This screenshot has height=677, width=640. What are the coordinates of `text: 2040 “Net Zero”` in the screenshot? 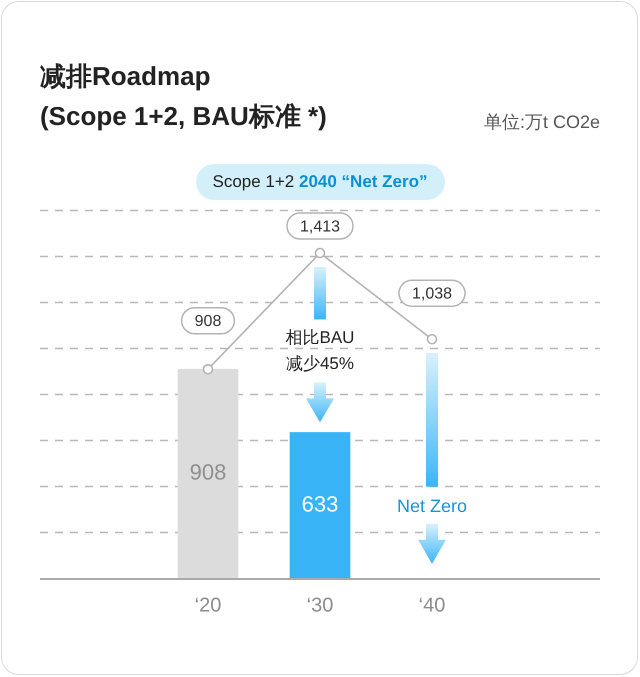 It's located at (363, 181).